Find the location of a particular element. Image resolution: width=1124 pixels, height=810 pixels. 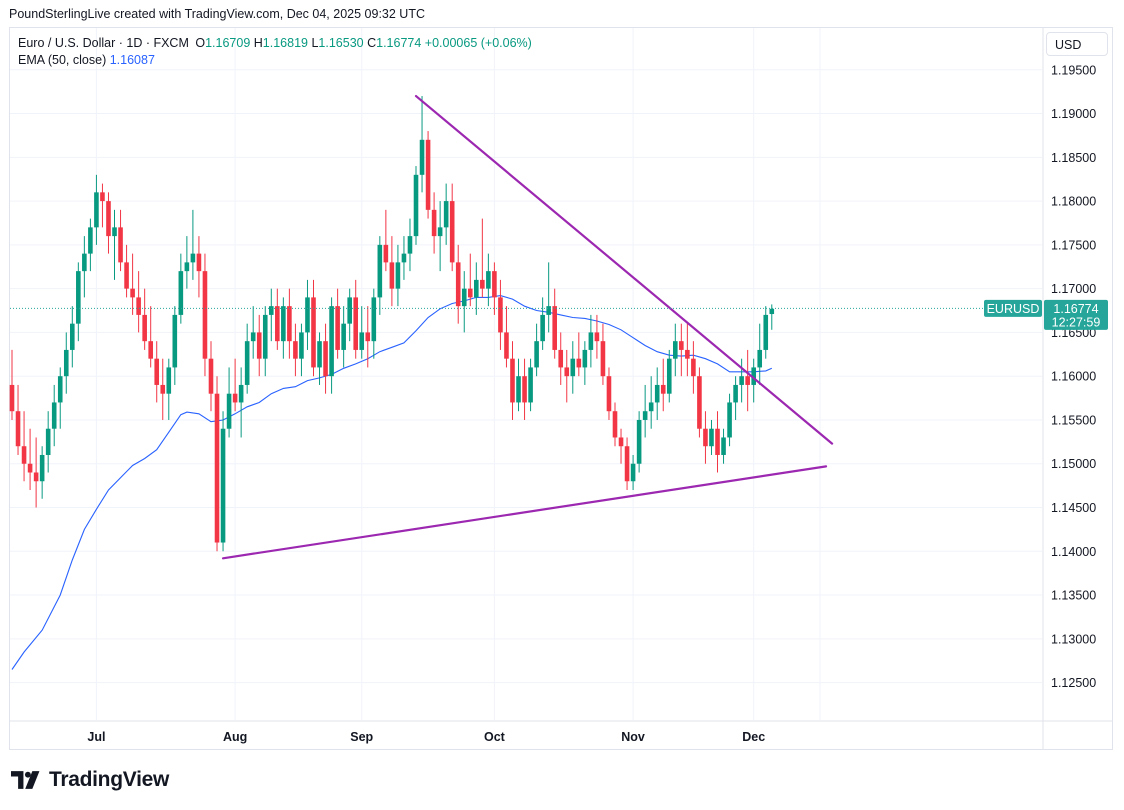

price-tick-label: 1.15000 is located at coordinates (1073, 464).